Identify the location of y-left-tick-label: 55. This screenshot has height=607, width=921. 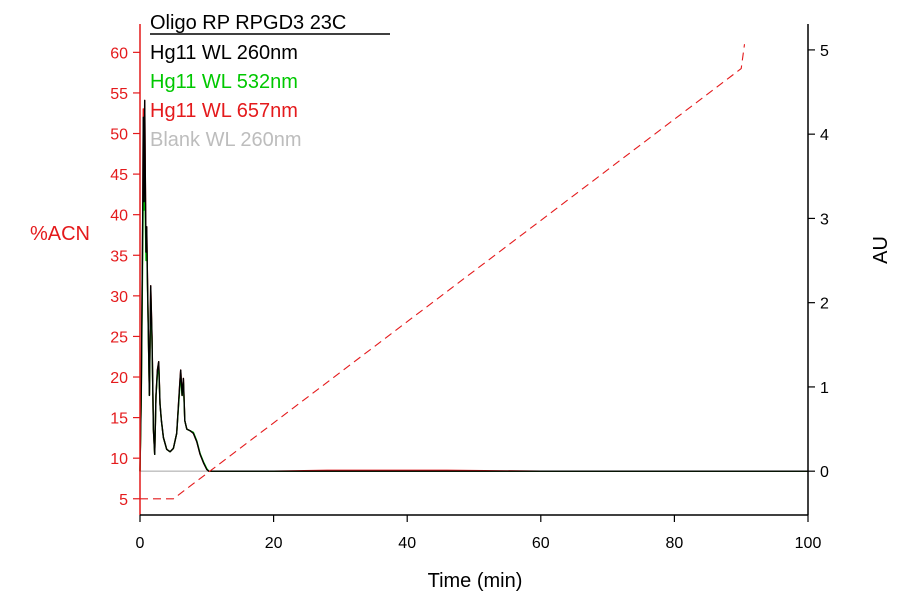
(119, 94).